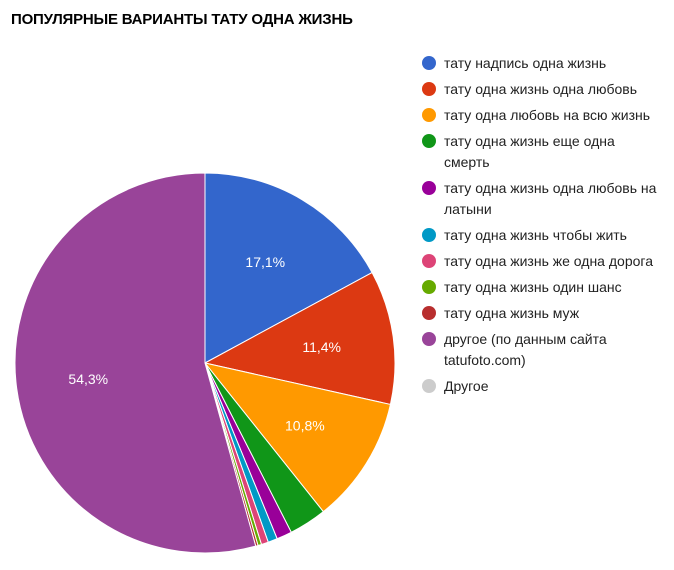 This screenshot has width=674, height=570. I want to click on legend-item: тату одна жизнь одна любовь на латыни, so click(542, 199).